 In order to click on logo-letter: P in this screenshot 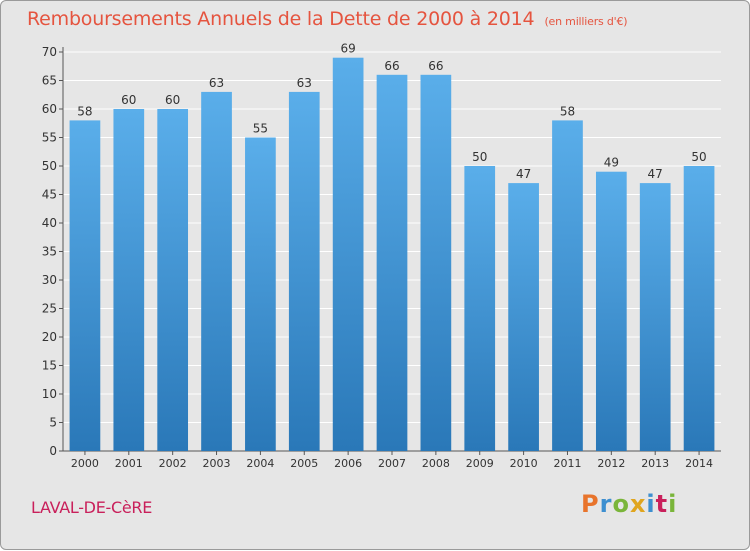, I will do `click(590, 504)`.